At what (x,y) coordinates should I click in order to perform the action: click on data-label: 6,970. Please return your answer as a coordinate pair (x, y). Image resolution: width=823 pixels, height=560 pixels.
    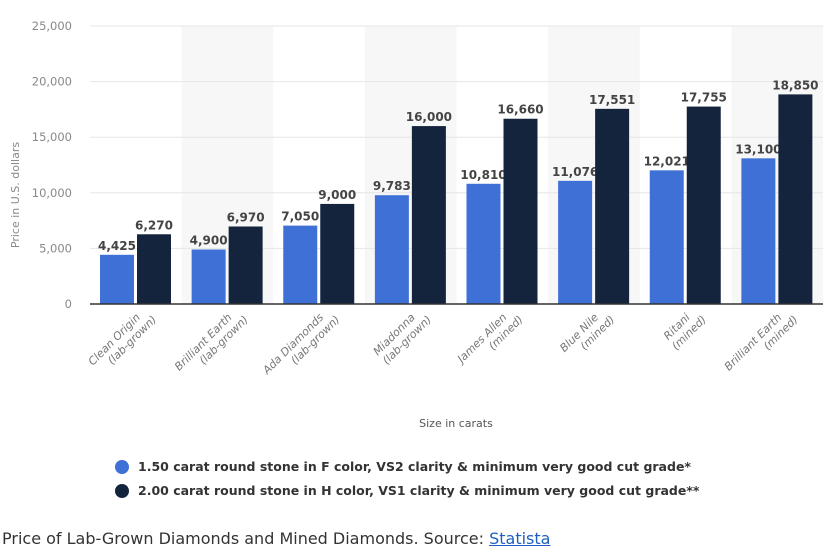
    Looking at the image, I should click on (246, 217).